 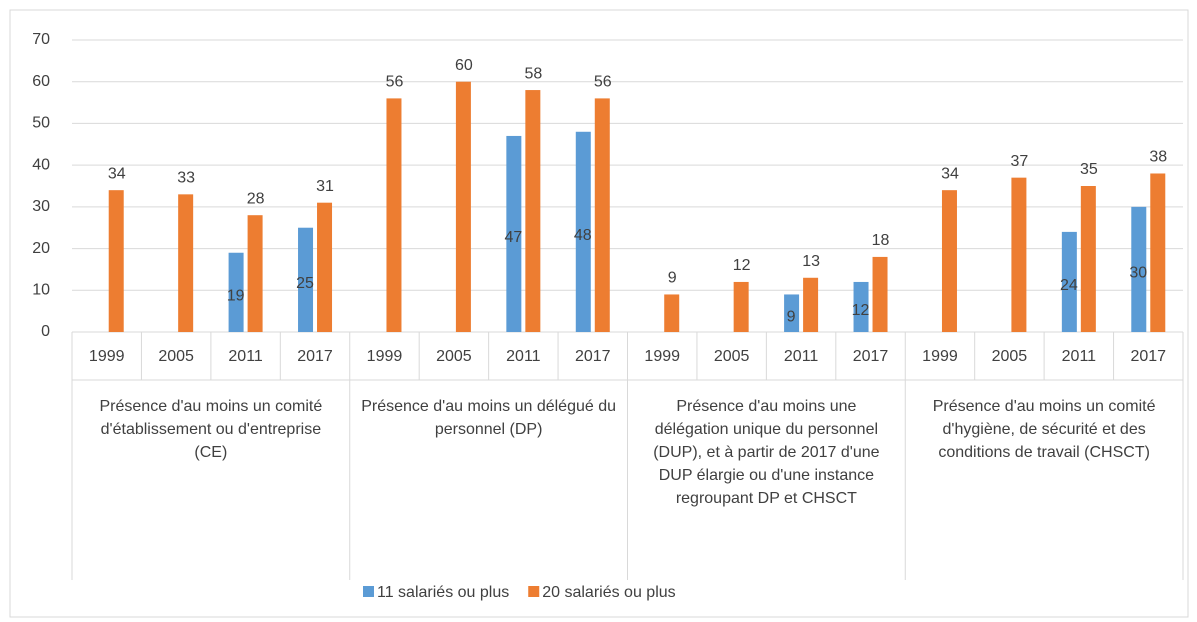 I want to click on data-label: 38, so click(x=1158, y=157).